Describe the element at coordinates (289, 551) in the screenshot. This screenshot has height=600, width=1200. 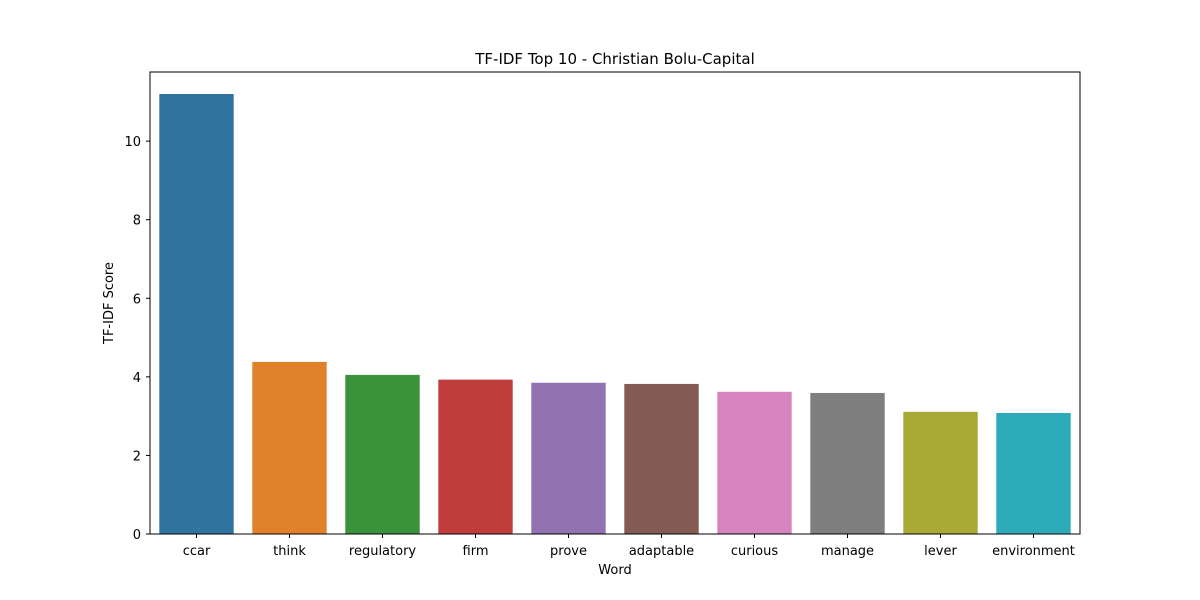
I see `x-tick-label: think` at that location.